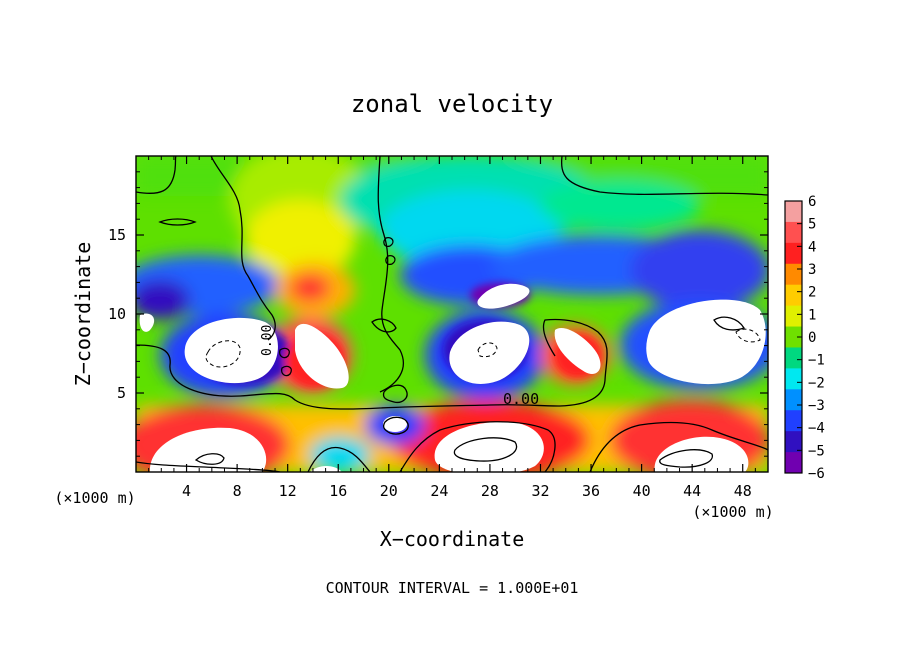  What do you see at coordinates (452, 539) in the screenshot?
I see `x-axis-label: X−coordinate` at bounding box center [452, 539].